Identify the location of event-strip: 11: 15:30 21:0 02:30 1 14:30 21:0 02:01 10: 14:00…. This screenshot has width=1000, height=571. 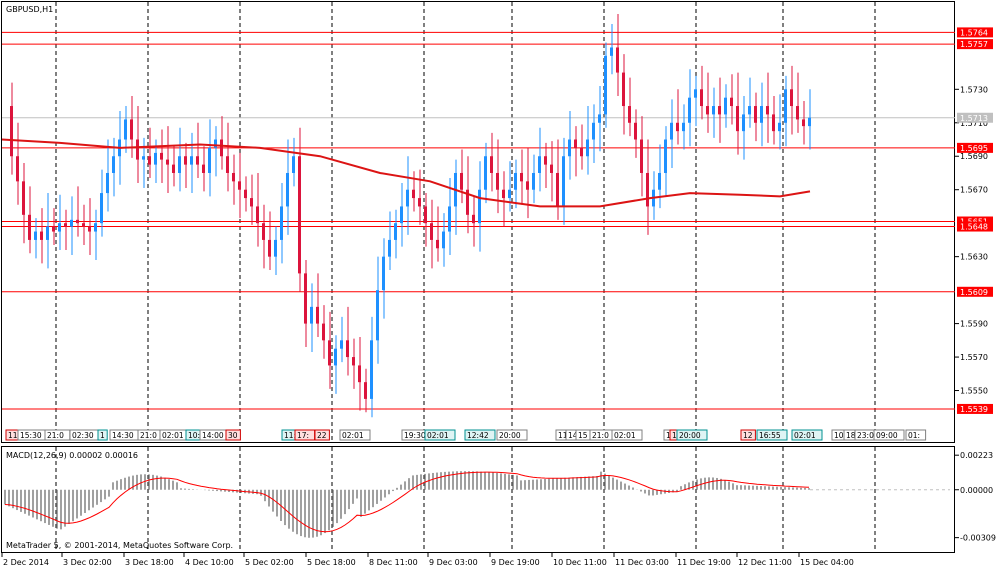
(466, 435).